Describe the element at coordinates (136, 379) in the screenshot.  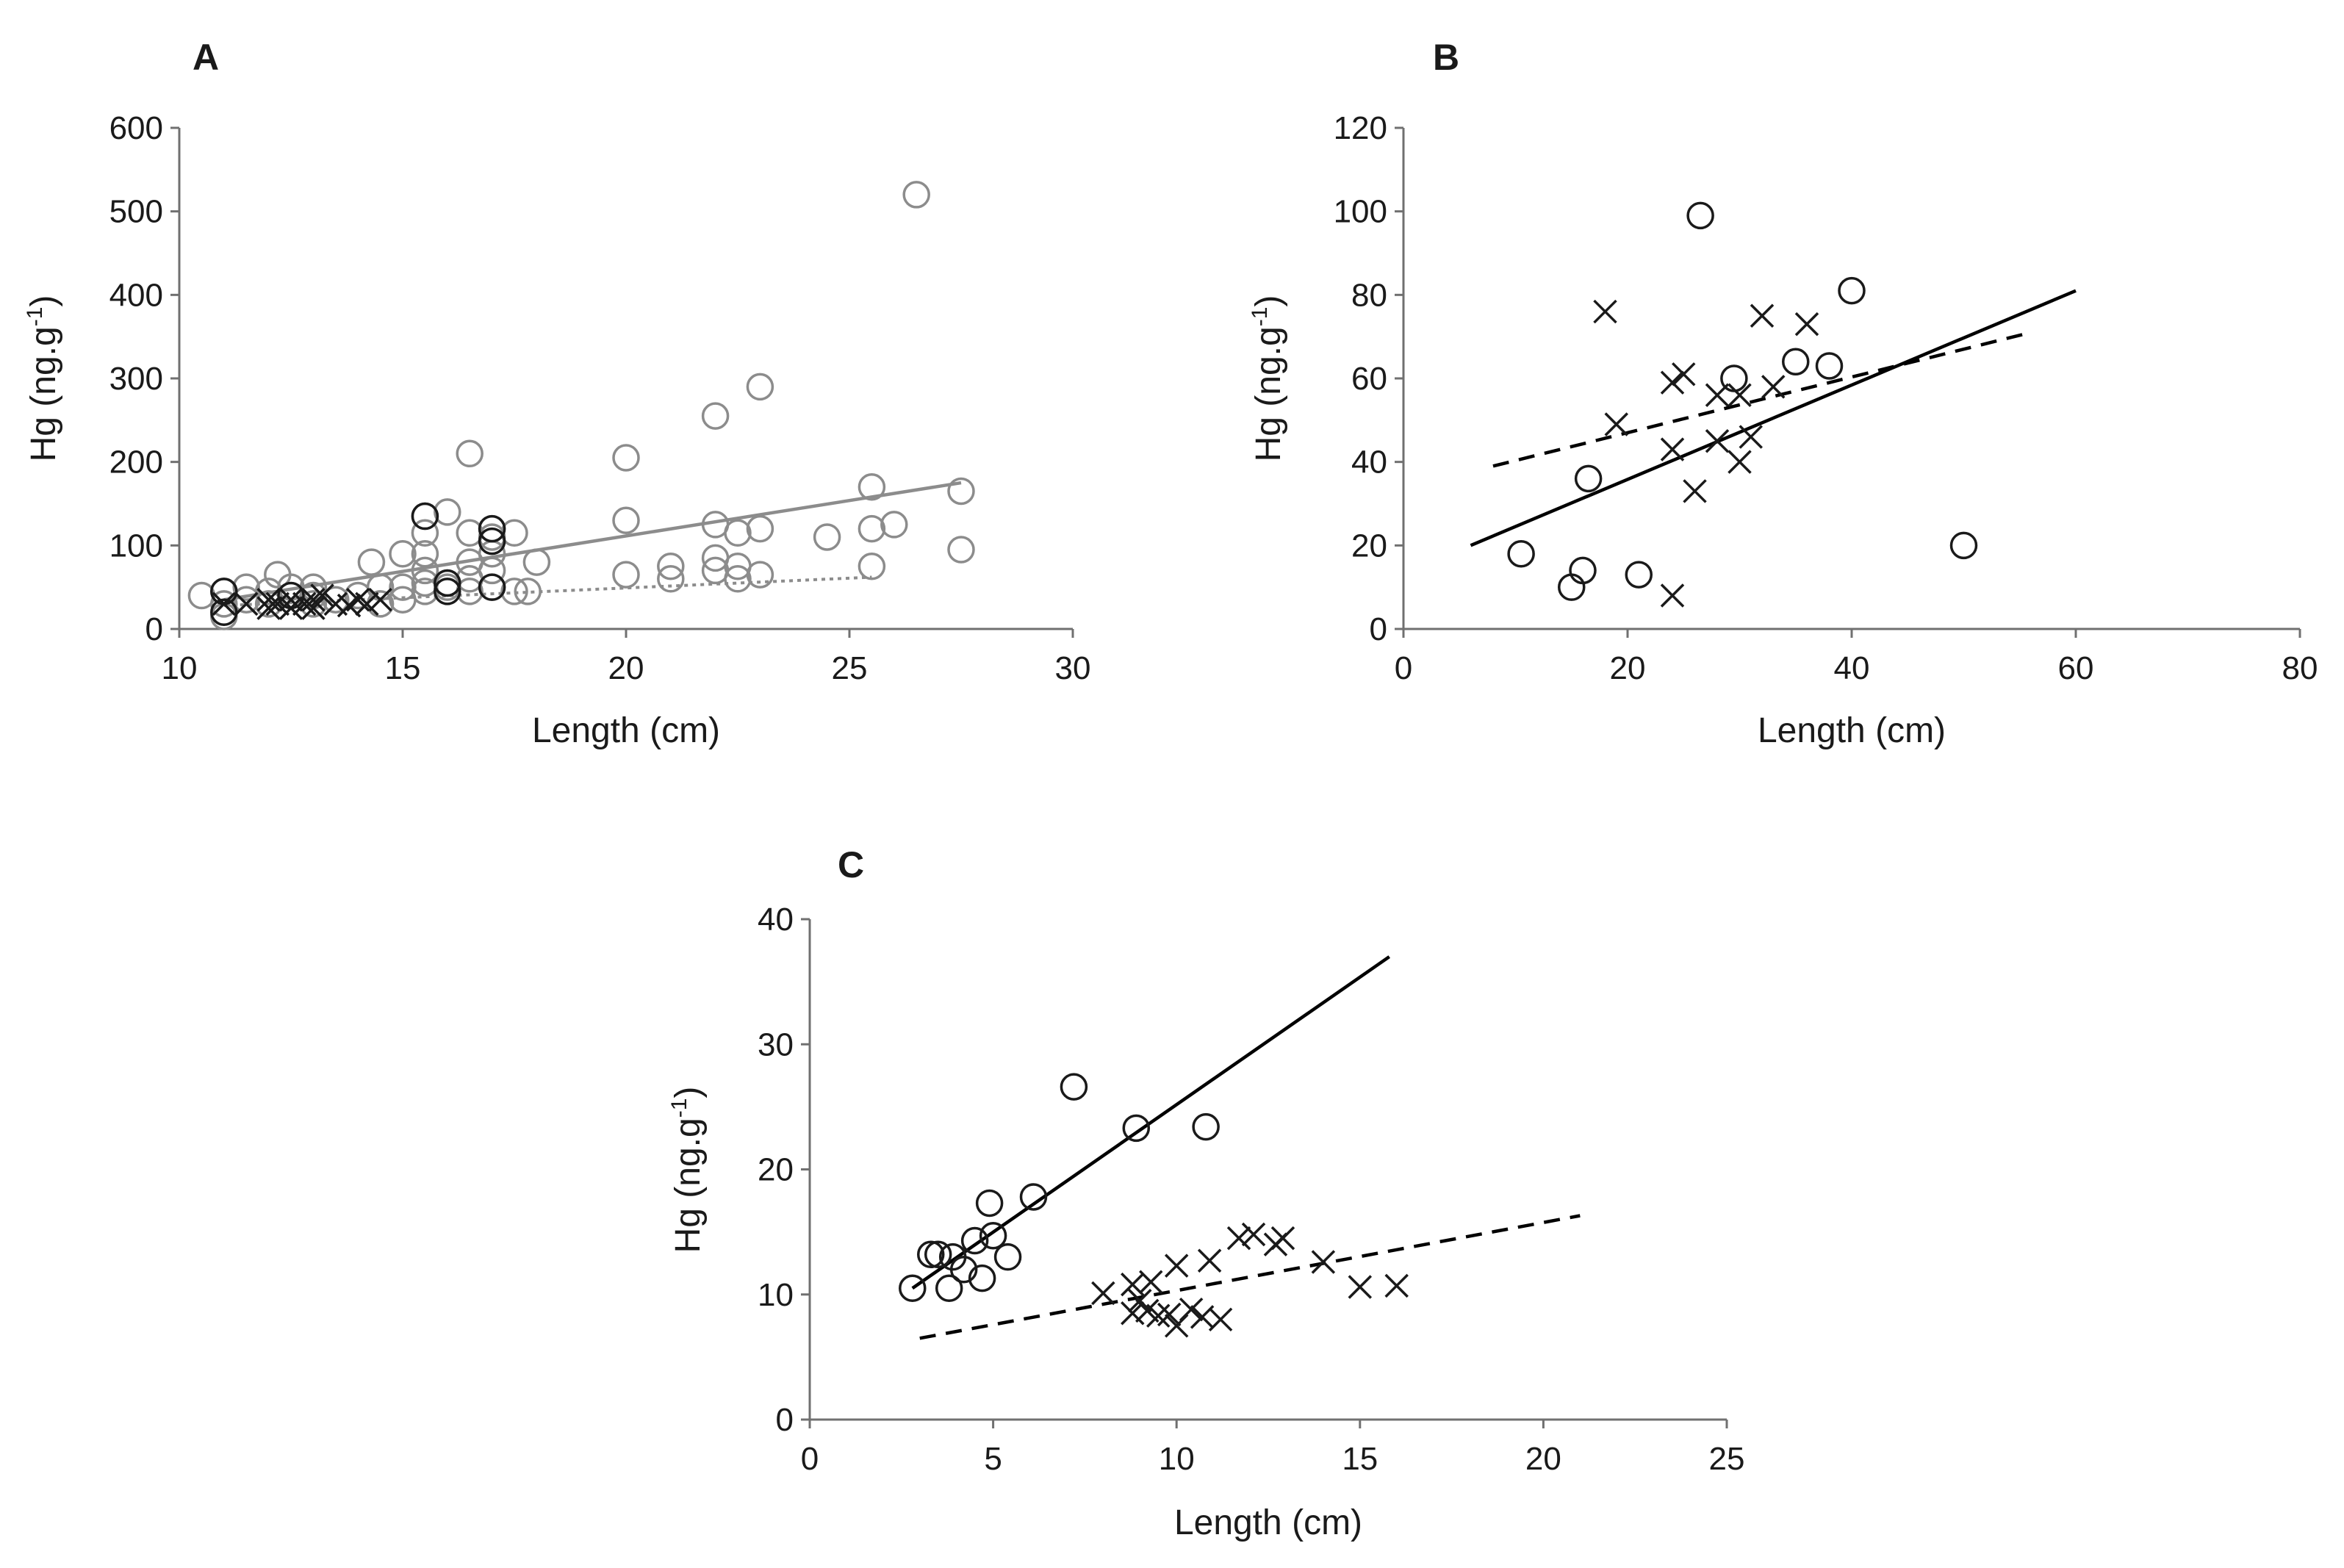
I see `panel-a-y-tick-label: 300` at that location.